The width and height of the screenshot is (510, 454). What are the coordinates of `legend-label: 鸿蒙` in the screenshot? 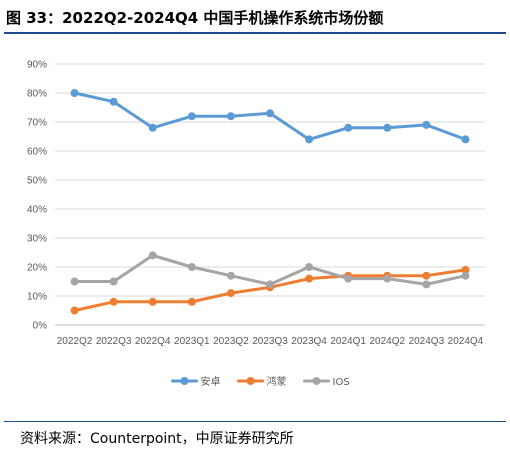 It's located at (277, 381).